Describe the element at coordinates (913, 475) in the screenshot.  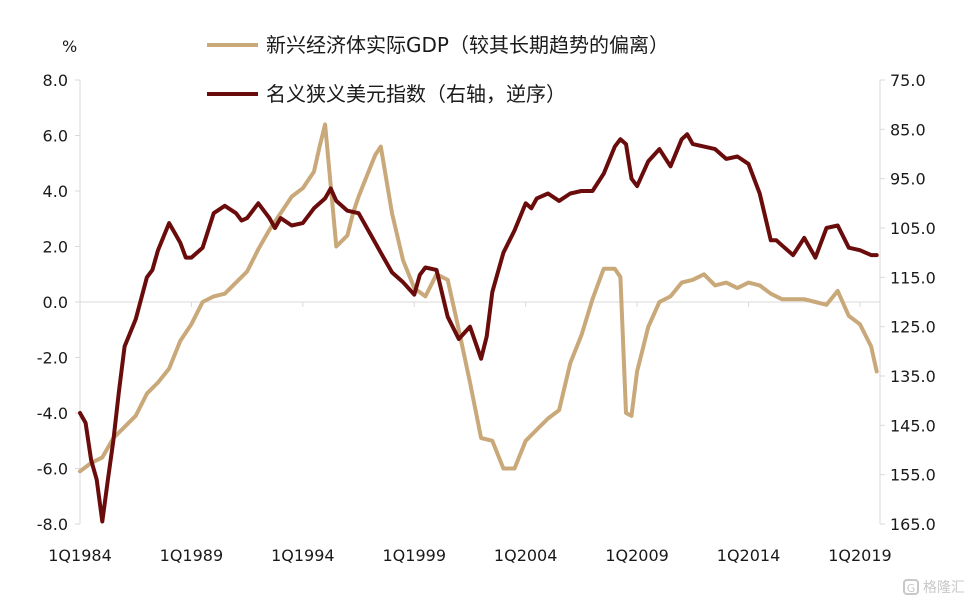
I see `right-tick-label: 155.0` at that location.